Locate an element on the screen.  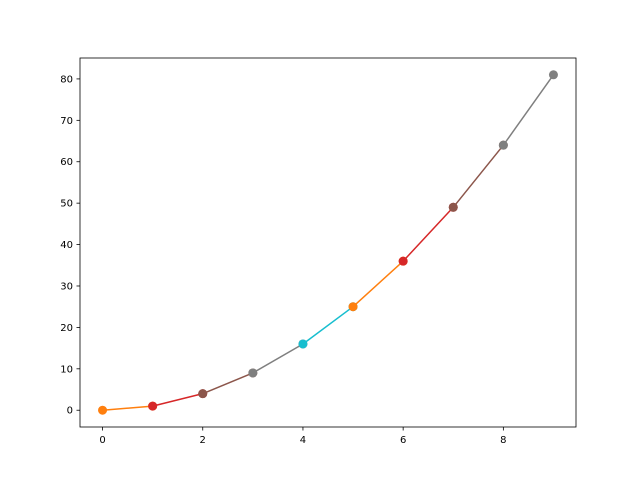
y-tick-label: 60 is located at coordinates (66, 162).